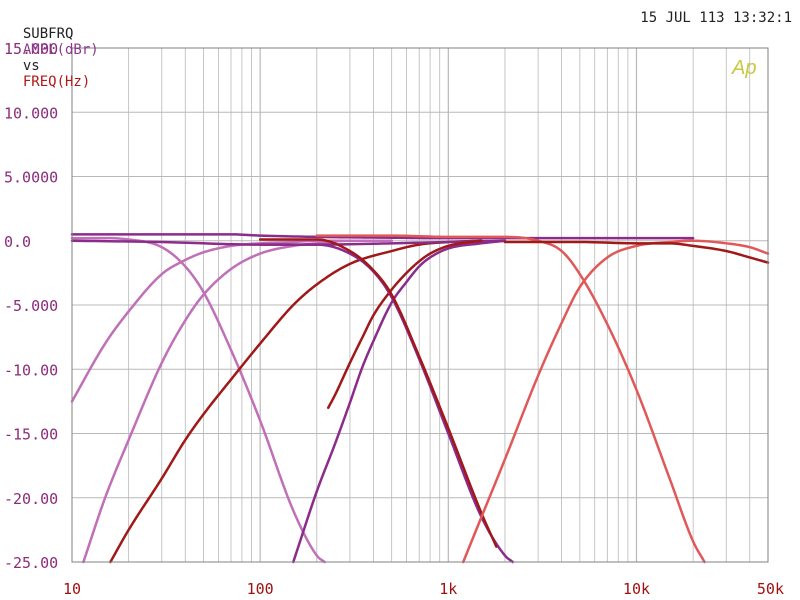 The height and width of the screenshot is (600, 800). Describe the element at coordinates (56, 82) in the screenshot. I see `x-quantity-label: FREQ(Hz)` at that location.